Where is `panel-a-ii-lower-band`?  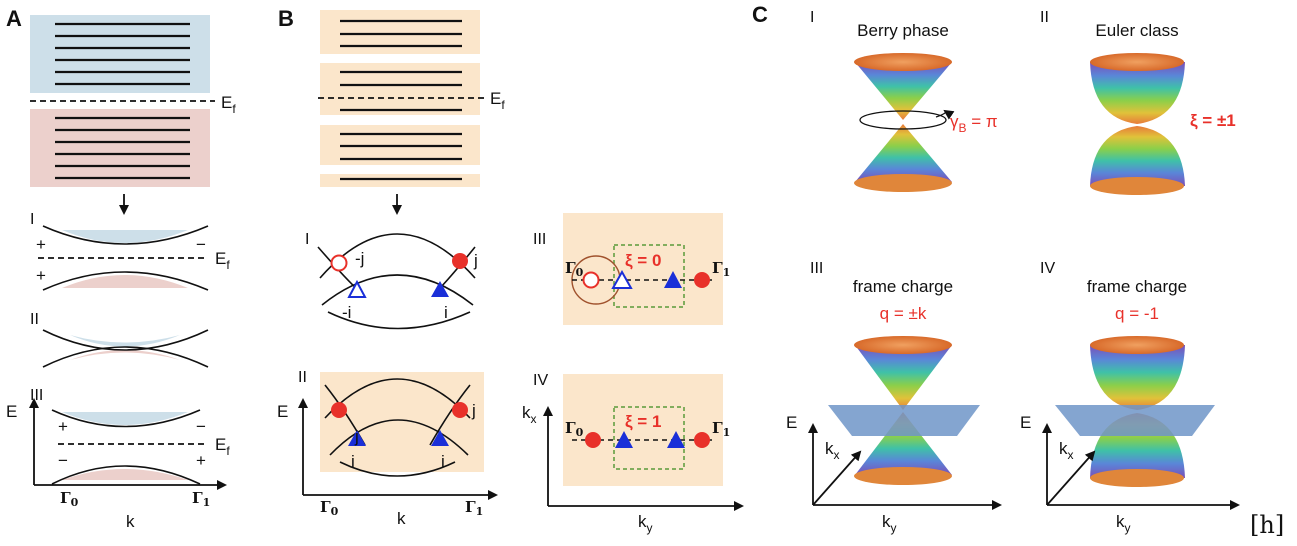
panel-a-ii-lower-band is located at coordinates (125, 357).